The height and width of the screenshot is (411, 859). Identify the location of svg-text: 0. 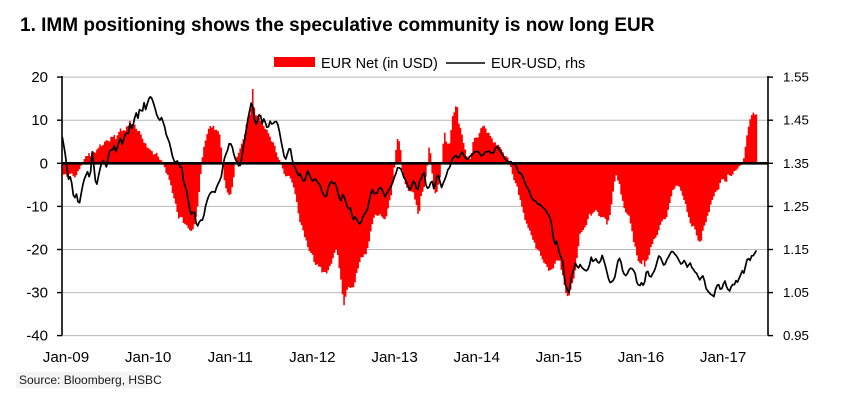
(44, 163).